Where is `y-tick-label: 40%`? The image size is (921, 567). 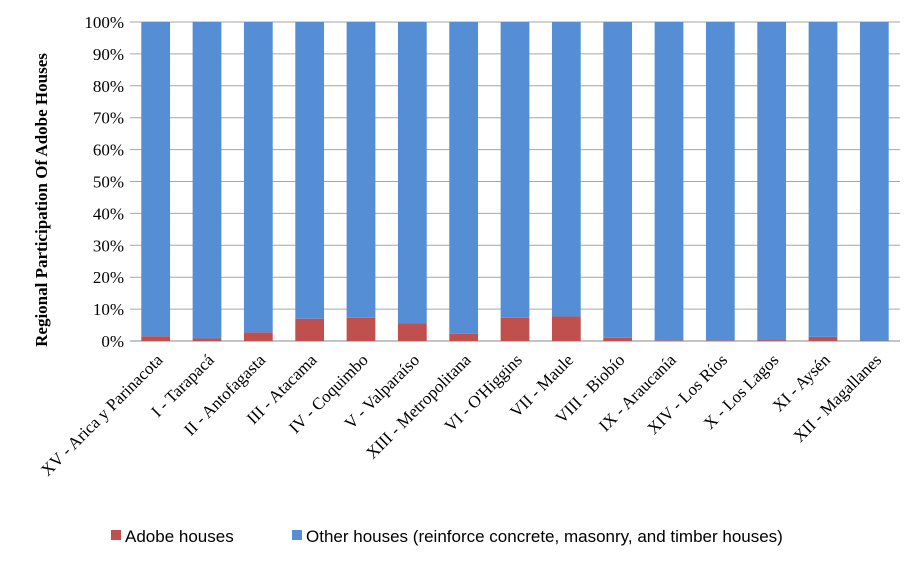 y-tick-label: 40% is located at coordinates (108, 213).